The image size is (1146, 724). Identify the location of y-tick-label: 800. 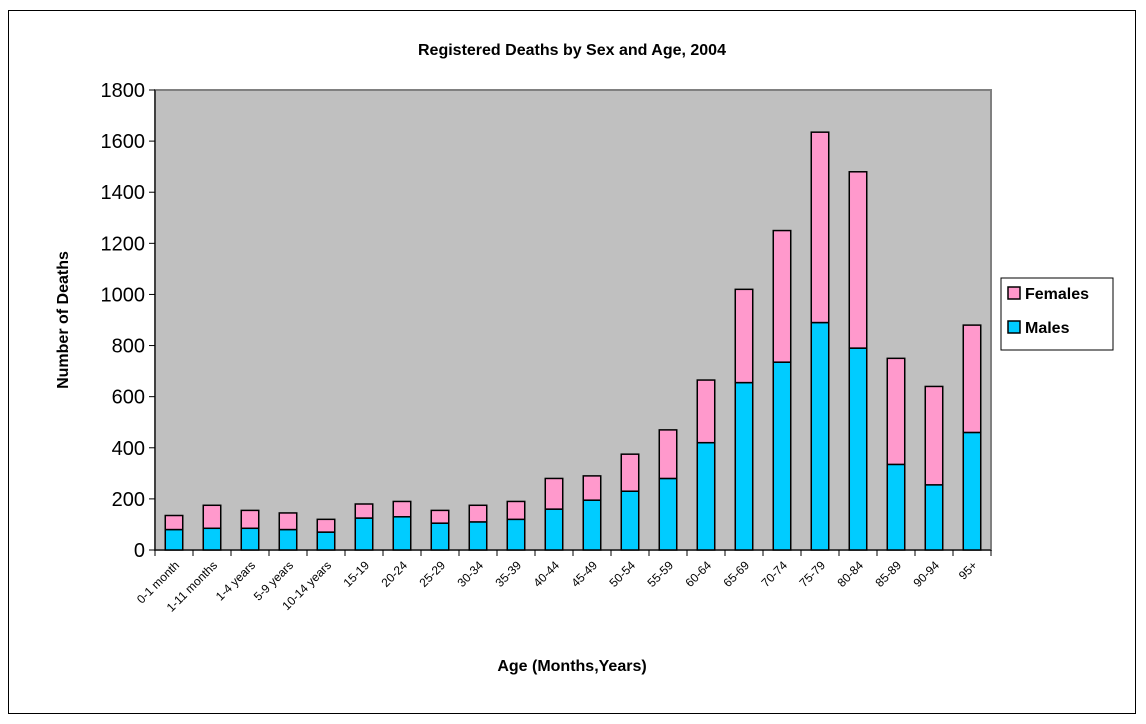
(128, 347).